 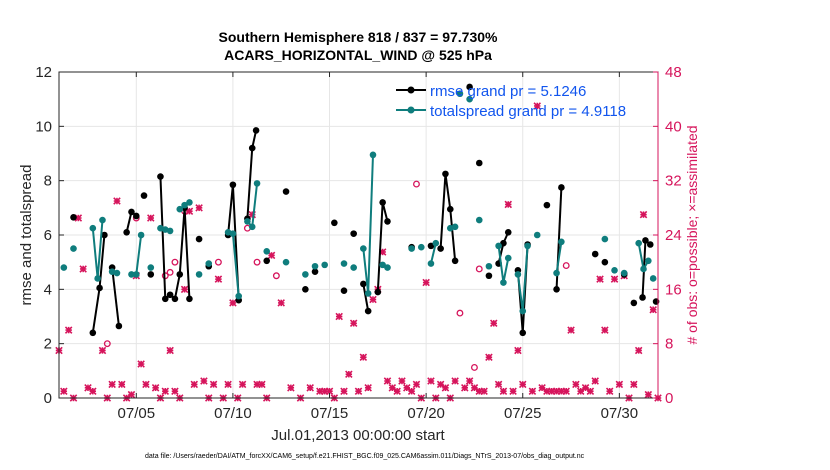 I want to click on legend-spread-marker, so click(x=411, y=110).